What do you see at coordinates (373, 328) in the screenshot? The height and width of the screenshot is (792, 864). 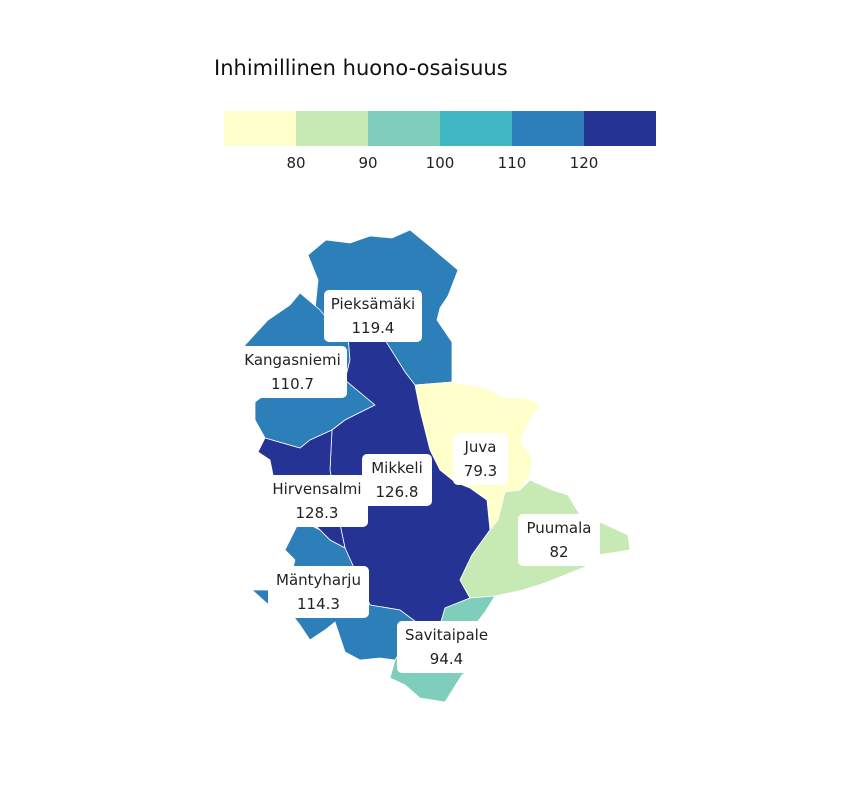 I see `region-value: 119.4` at bounding box center [373, 328].